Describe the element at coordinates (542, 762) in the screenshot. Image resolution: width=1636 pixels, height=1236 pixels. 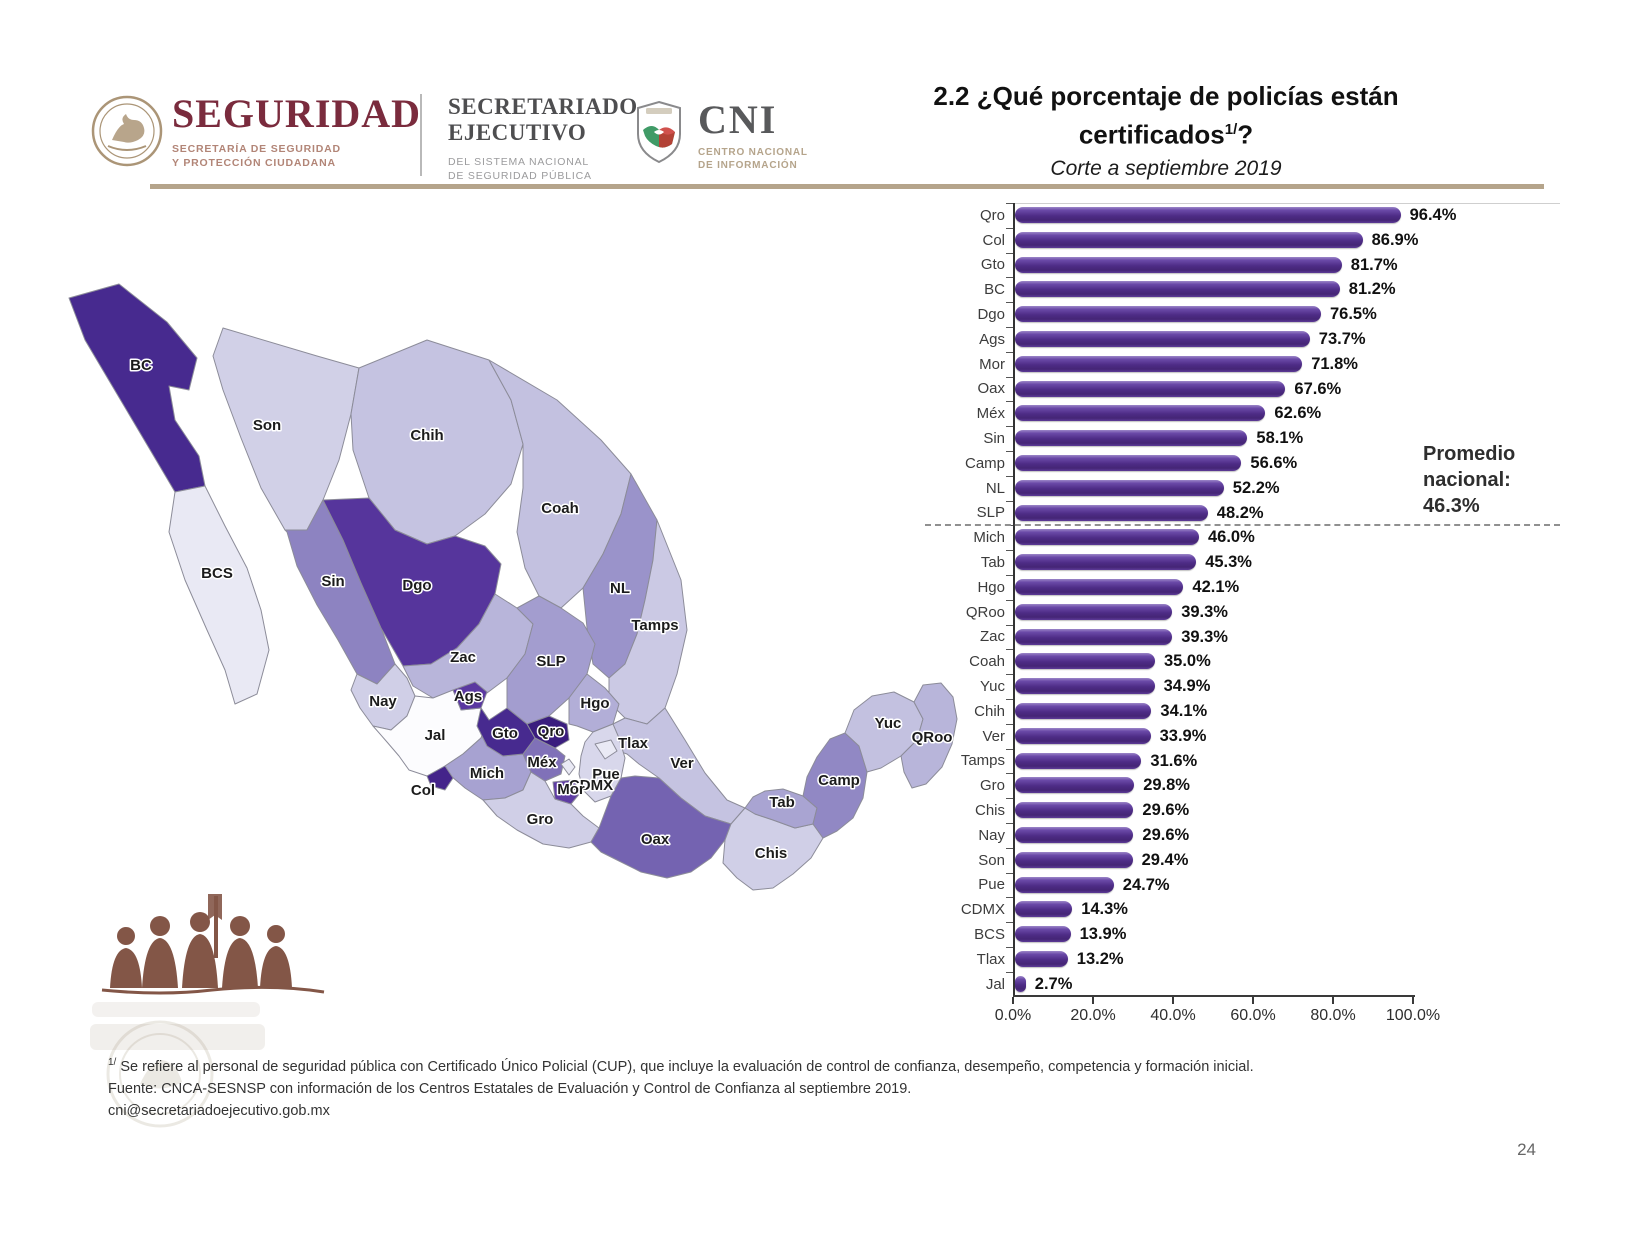
I see `state-label-Méx: Méx` at that location.